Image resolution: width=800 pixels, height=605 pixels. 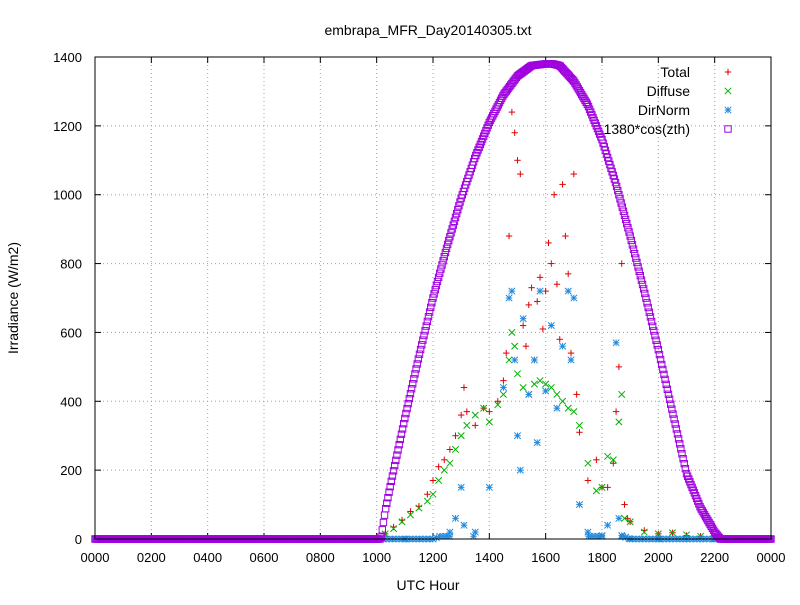 What do you see at coordinates (433, 557) in the screenshot?
I see `x-tick-label: 1200` at bounding box center [433, 557].